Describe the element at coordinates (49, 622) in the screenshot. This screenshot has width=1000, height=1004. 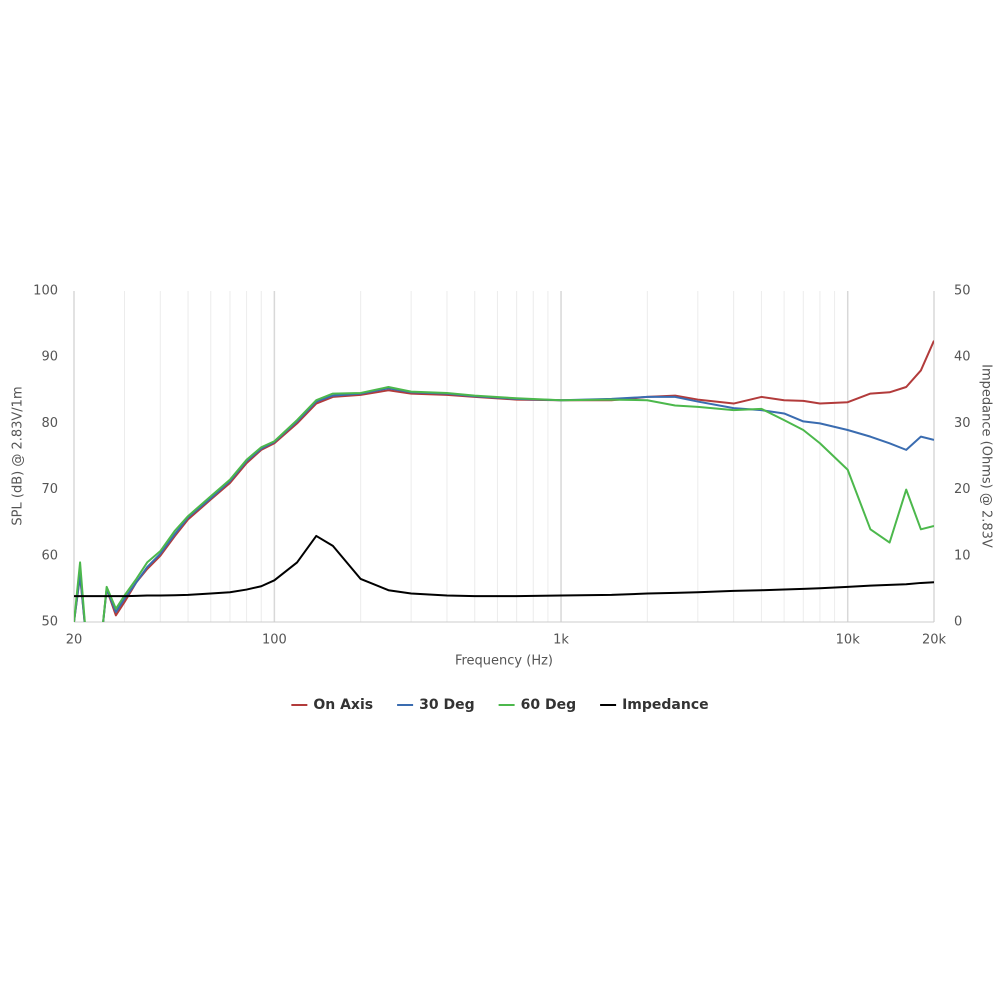
I see `y-tick-label: 50` at that location.